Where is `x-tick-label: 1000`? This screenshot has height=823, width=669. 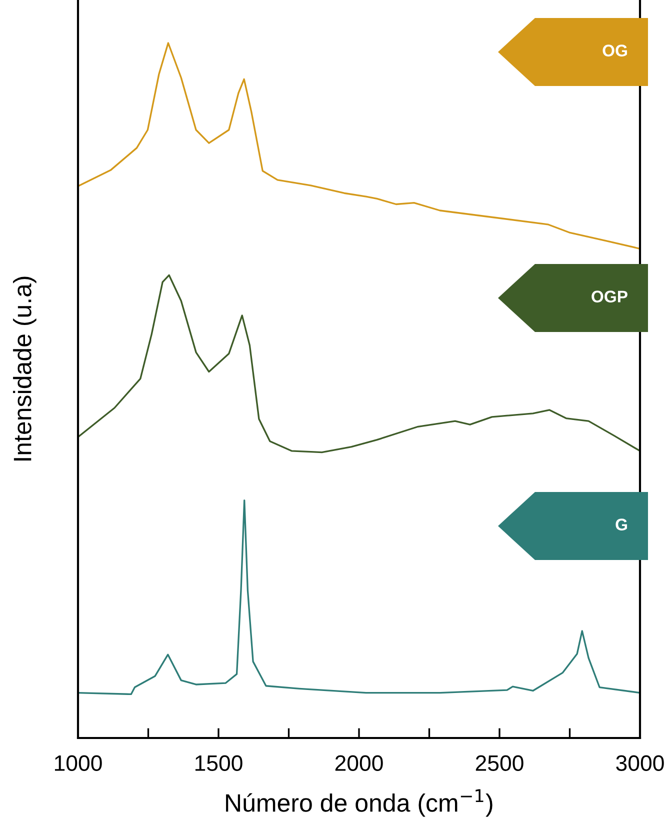 x-tick-label: 1000 is located at coordinates (78, 763).